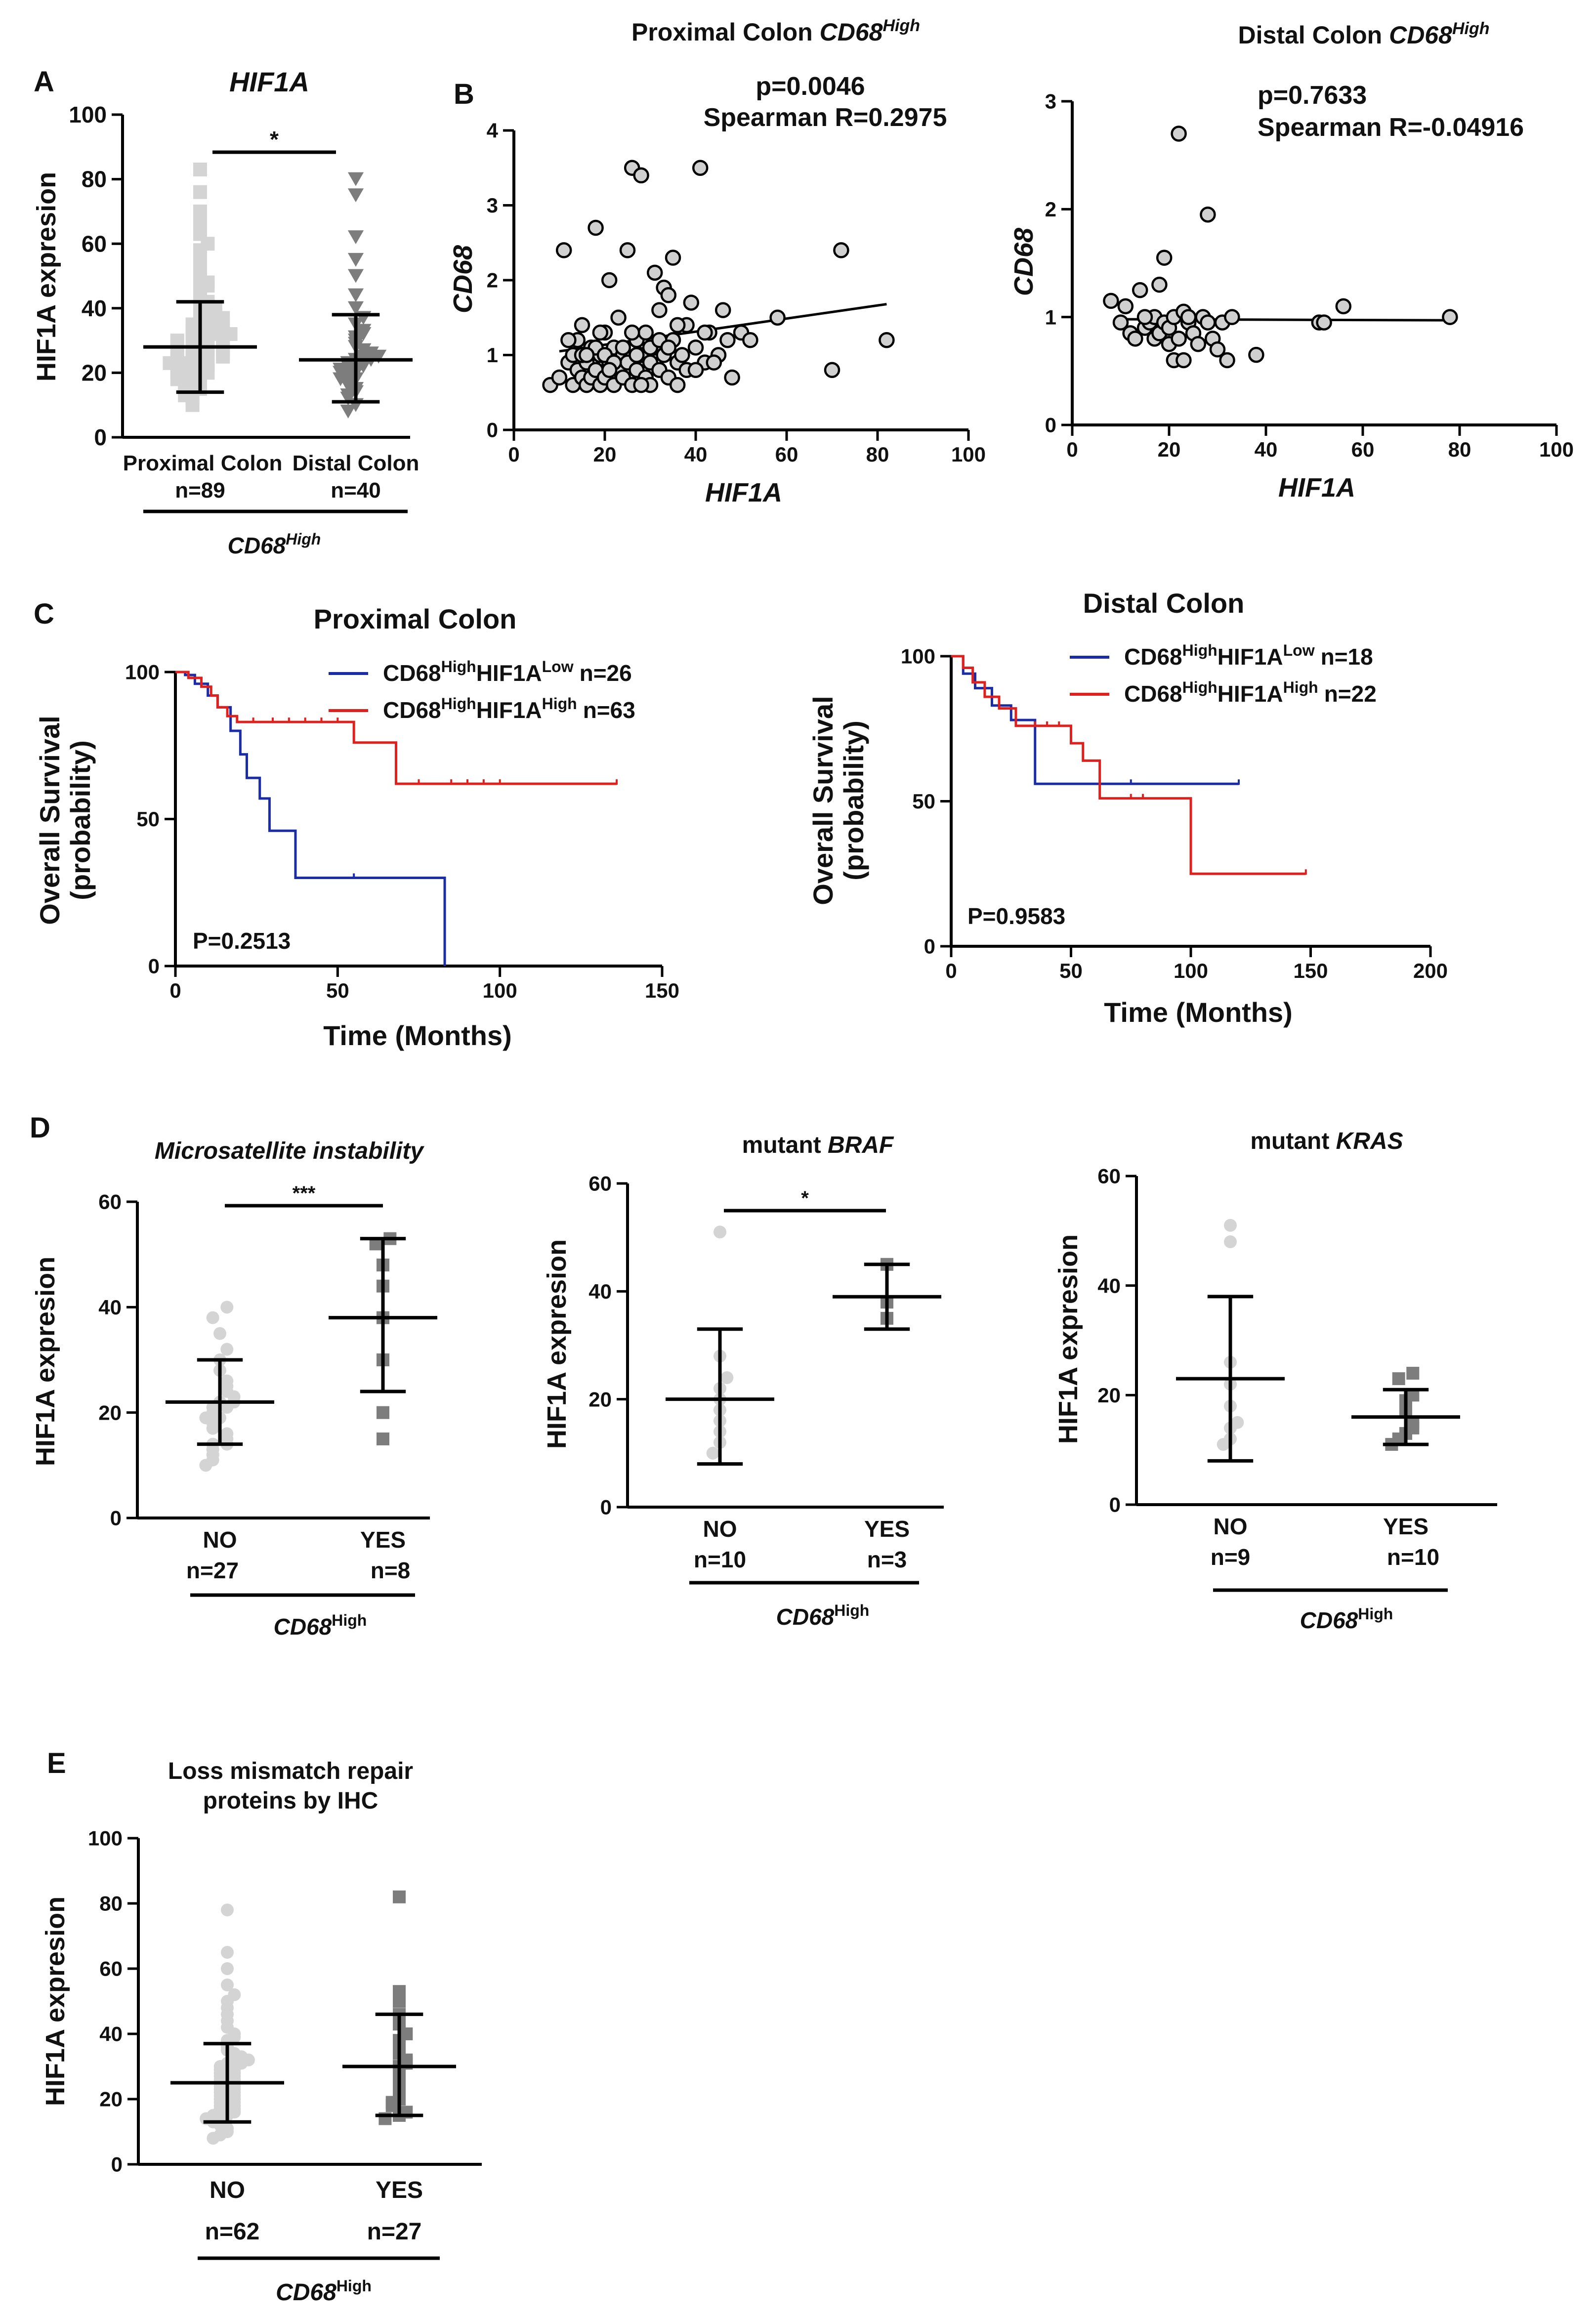 This screenshot has width=1596, height=2318. Describe the element at coordinates (861, 1145) in the screenshot. I see `text-span: BRAF` at that location.